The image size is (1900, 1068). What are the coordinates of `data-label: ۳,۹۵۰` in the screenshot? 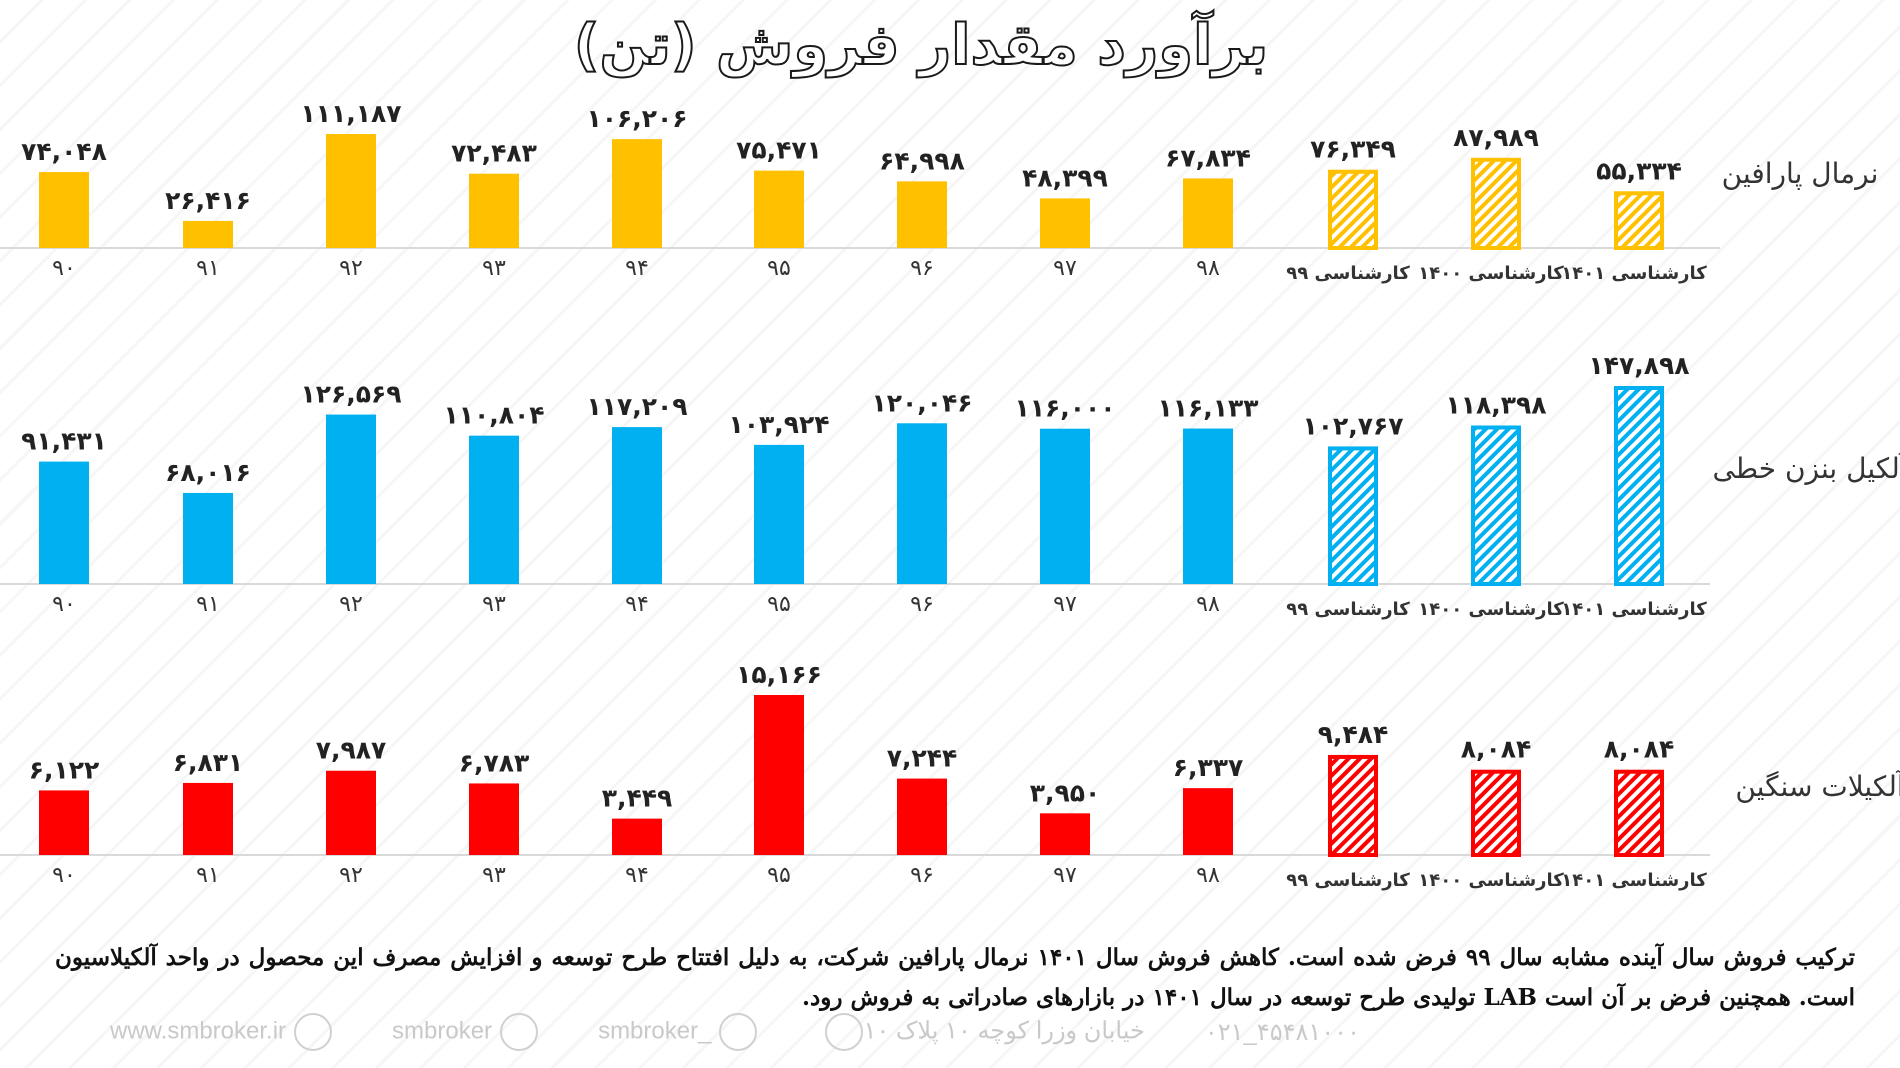 It's located at (1065, 792).